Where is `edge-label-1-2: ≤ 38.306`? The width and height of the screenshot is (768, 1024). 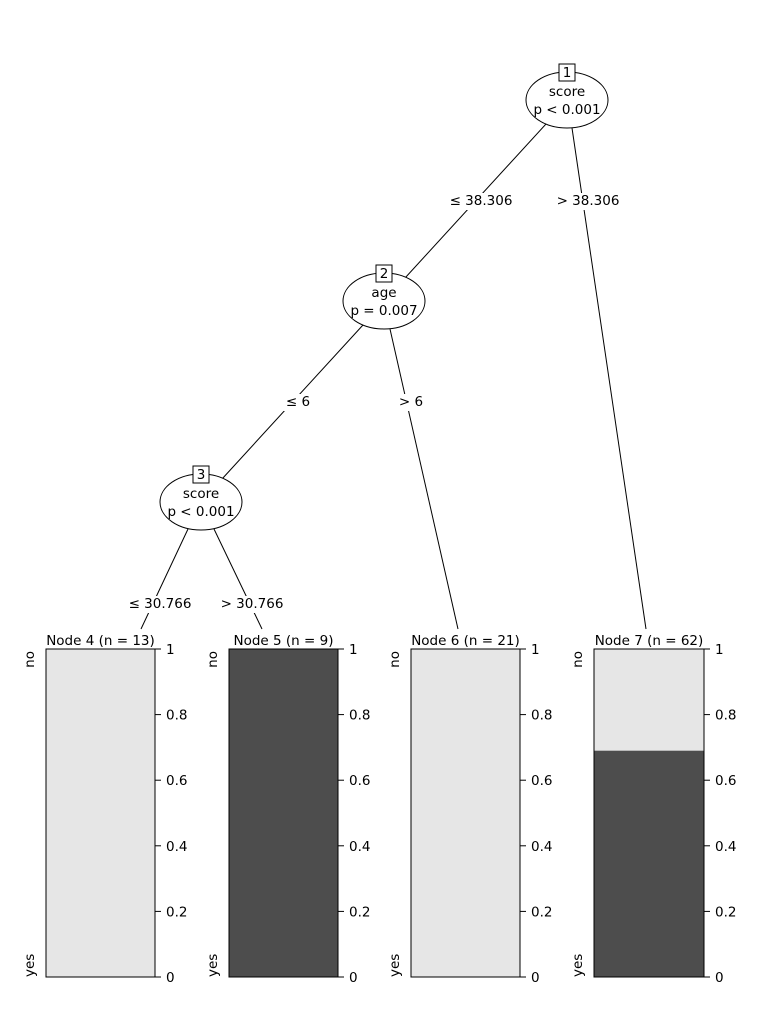
edge-label-1-2: ≤ 38.306 is located at coordinates (481, 201).